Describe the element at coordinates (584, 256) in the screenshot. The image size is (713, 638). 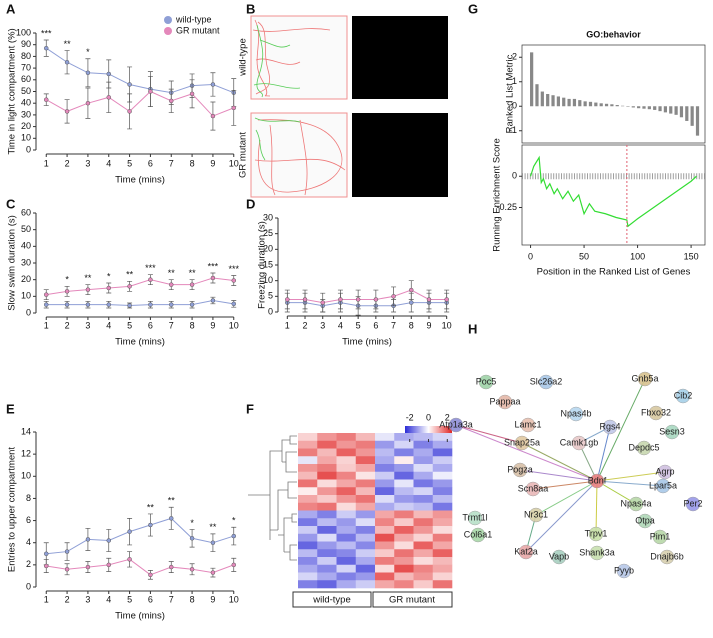
I see `x-tick-label: 50` at that location.